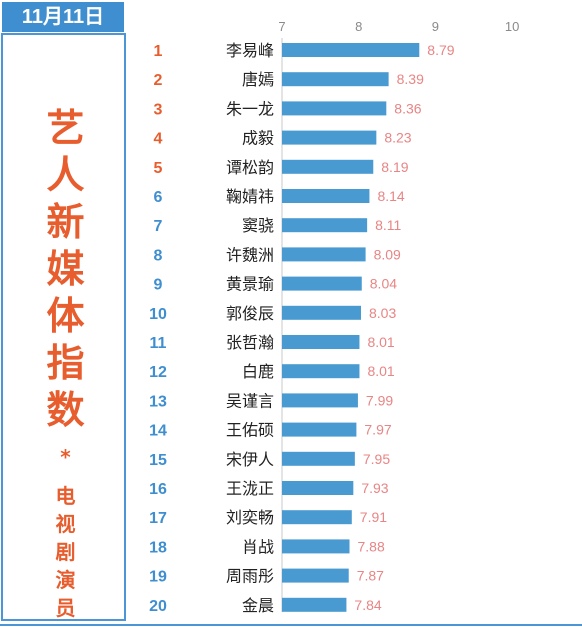 This screenshot has height=627, width=582. Describe the element at coordinates (370, 576) in the screenshot. I see `score-value-label: 7.87` at that location.